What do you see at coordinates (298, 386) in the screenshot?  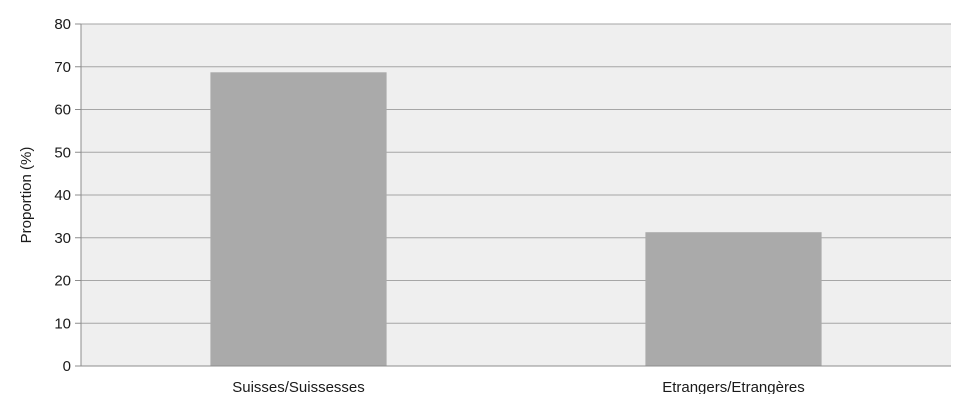 I see `x-category-label: Suisses/Suissesses` at bounding box center [298, 386].